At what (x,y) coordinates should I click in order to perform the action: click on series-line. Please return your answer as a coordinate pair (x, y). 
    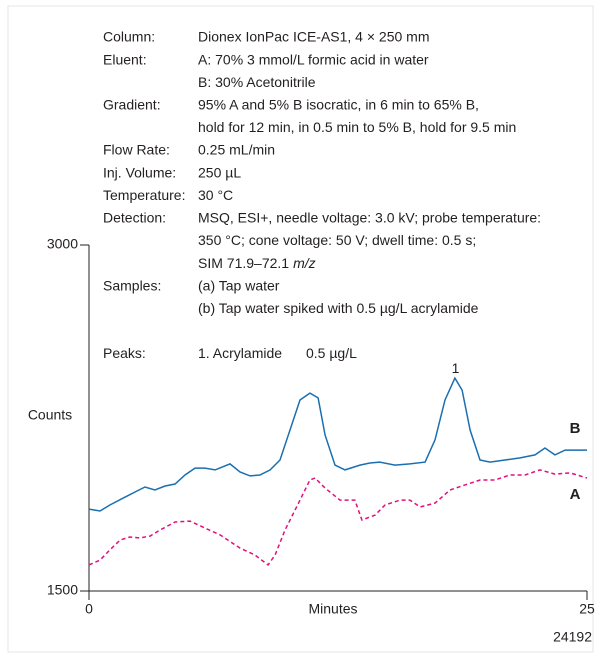
    Looking at the image, I should click on (338, 517).